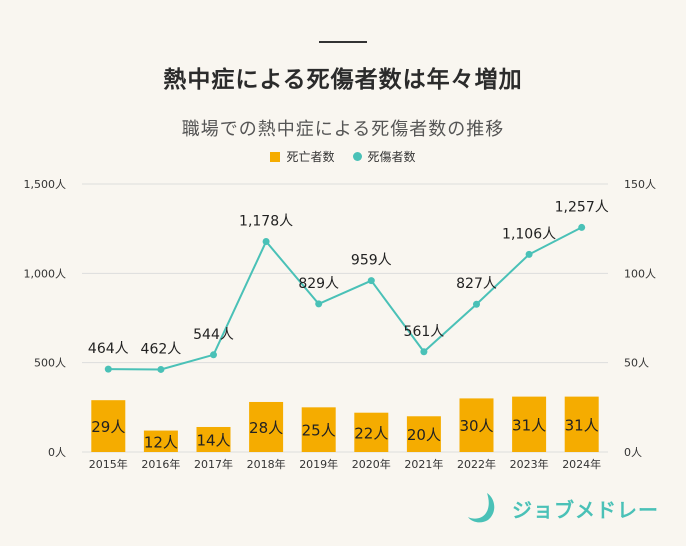 The image size is (686, 546). I want to click on x-tick-label: 2022年, so click(476, 464).